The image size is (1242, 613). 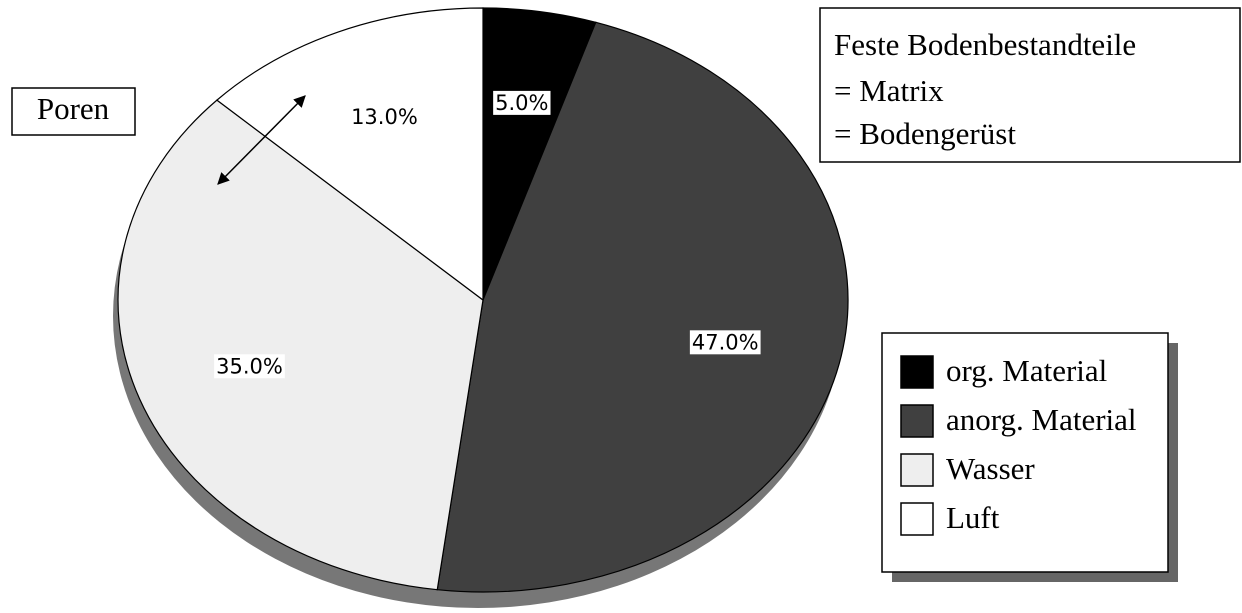 I want to click on data-label: 5.0%, so click(x=521, y=103).